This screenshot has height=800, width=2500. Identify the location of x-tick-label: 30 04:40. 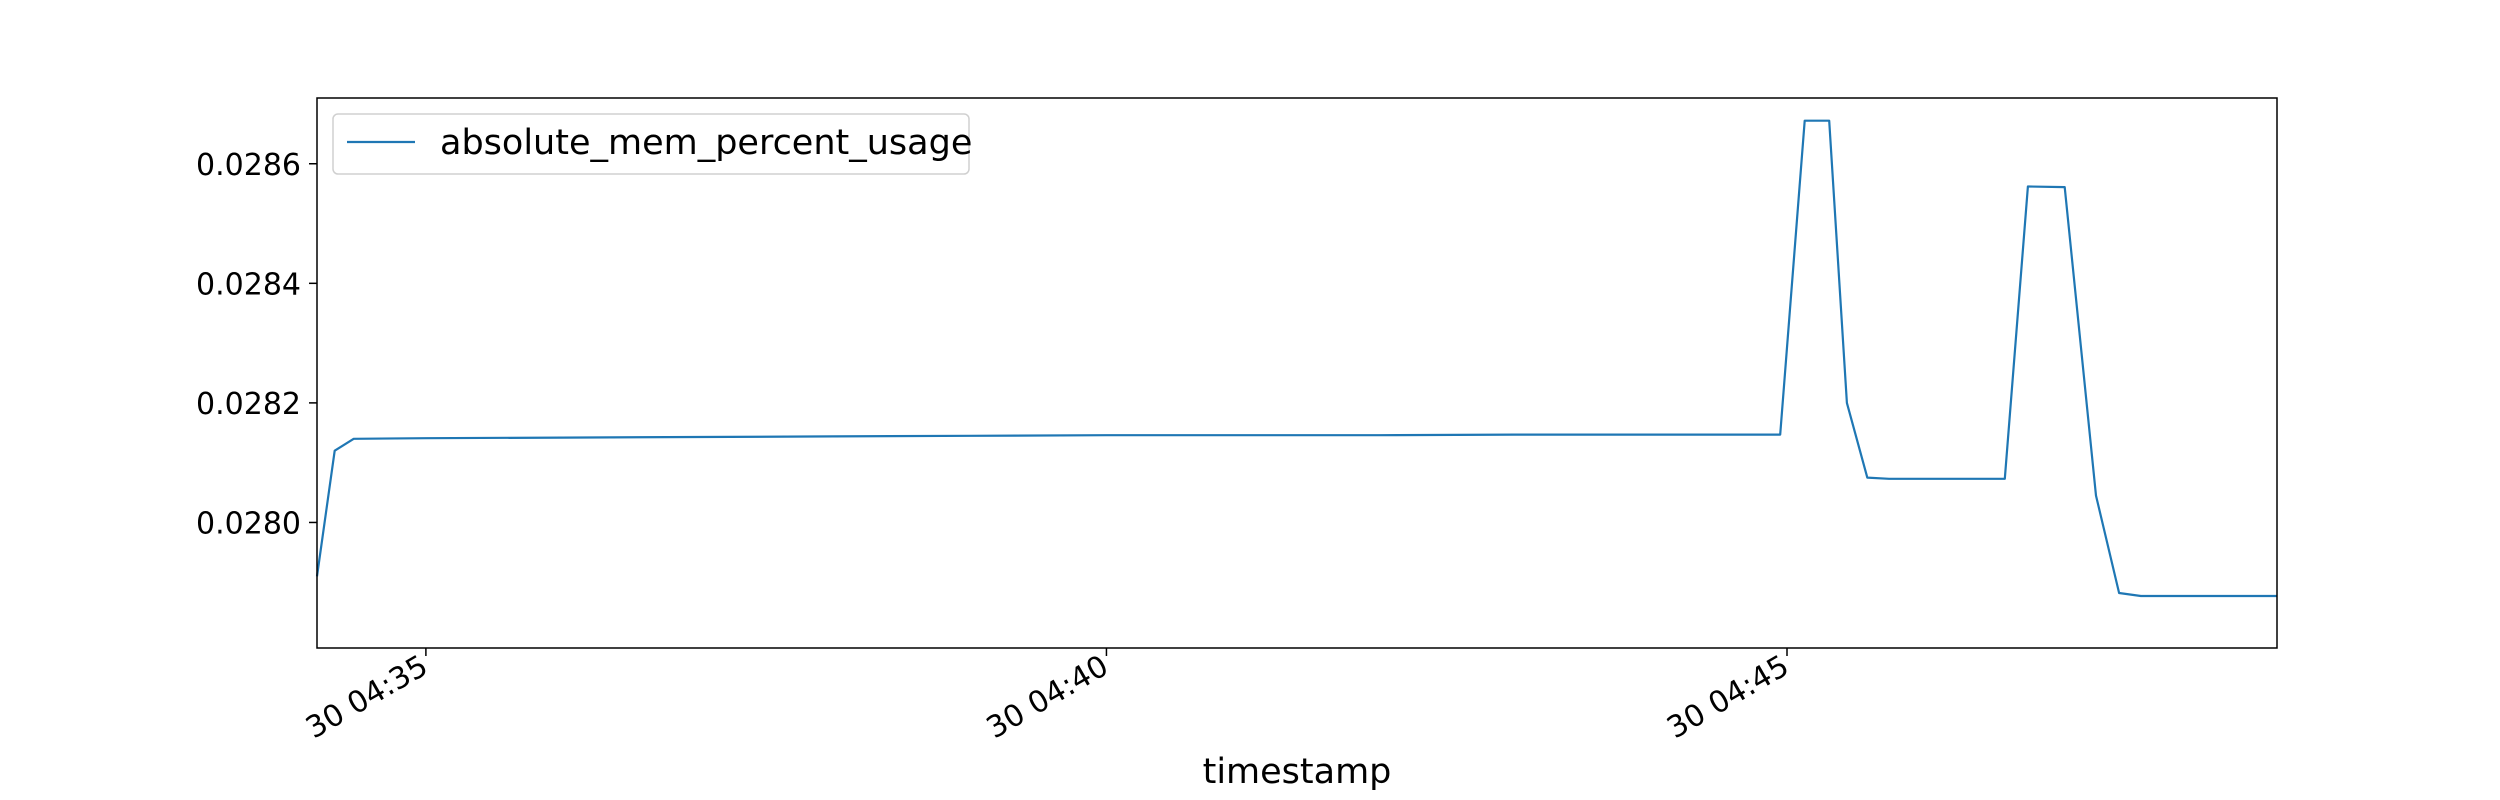
(1048, 697).